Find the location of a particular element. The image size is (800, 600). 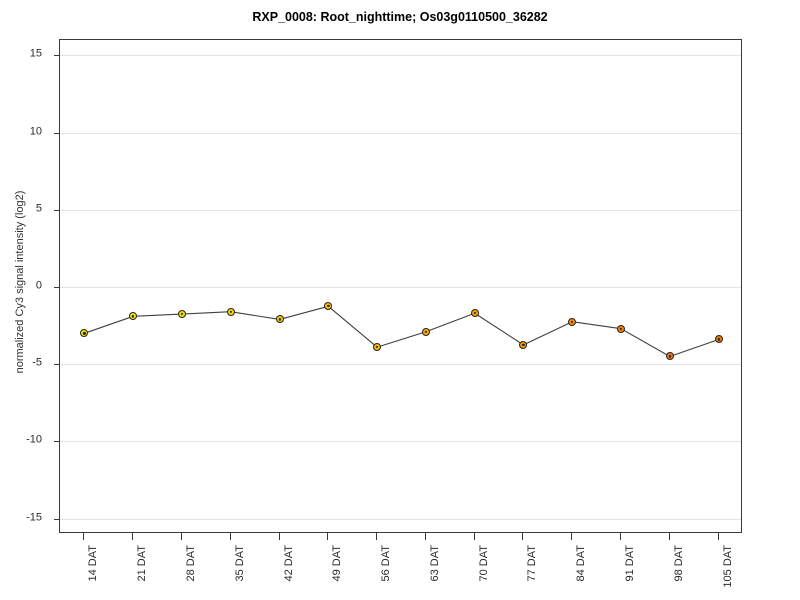

x-axis-tick-label: 84 DAT is located at coordinates (581, 563).